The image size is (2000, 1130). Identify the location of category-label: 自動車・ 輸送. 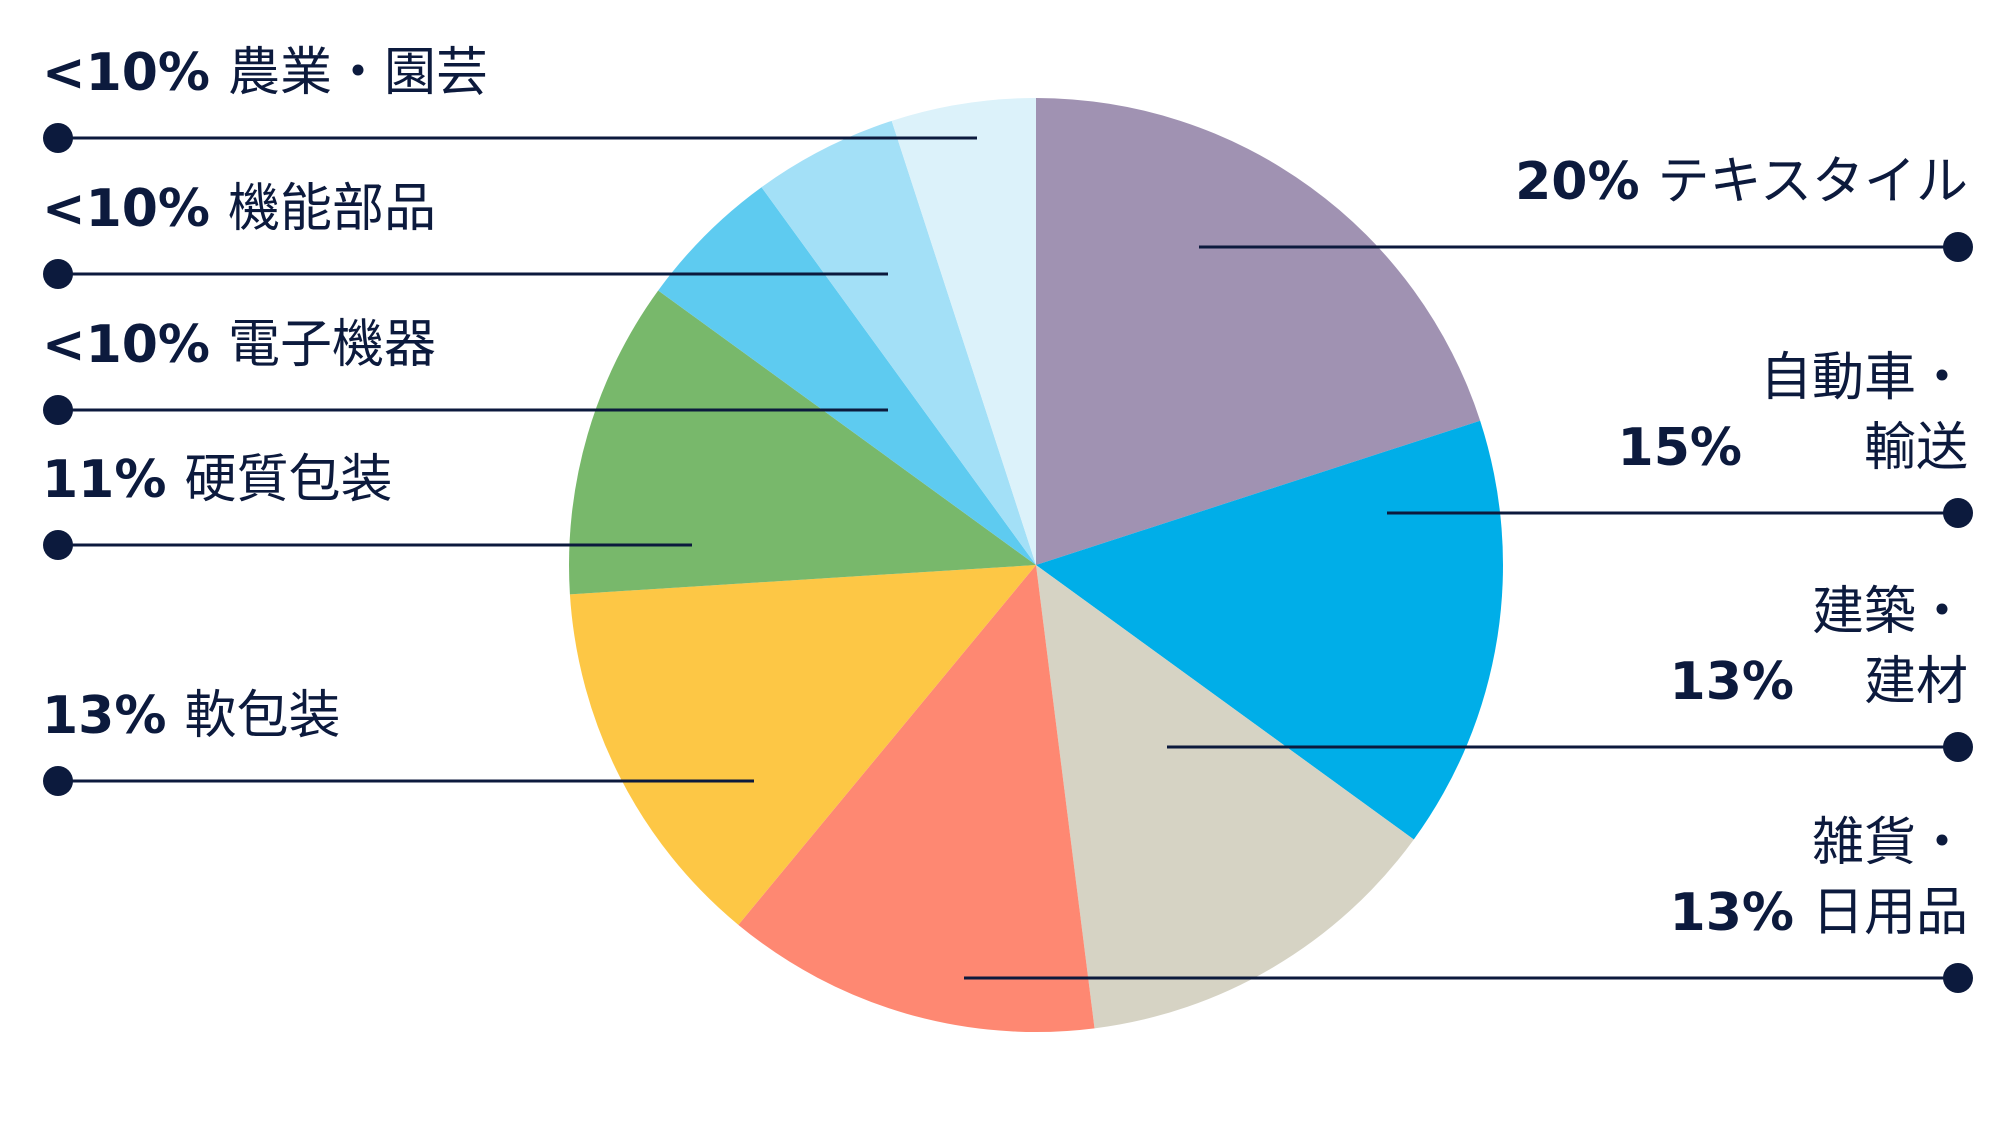
(1863, 413).